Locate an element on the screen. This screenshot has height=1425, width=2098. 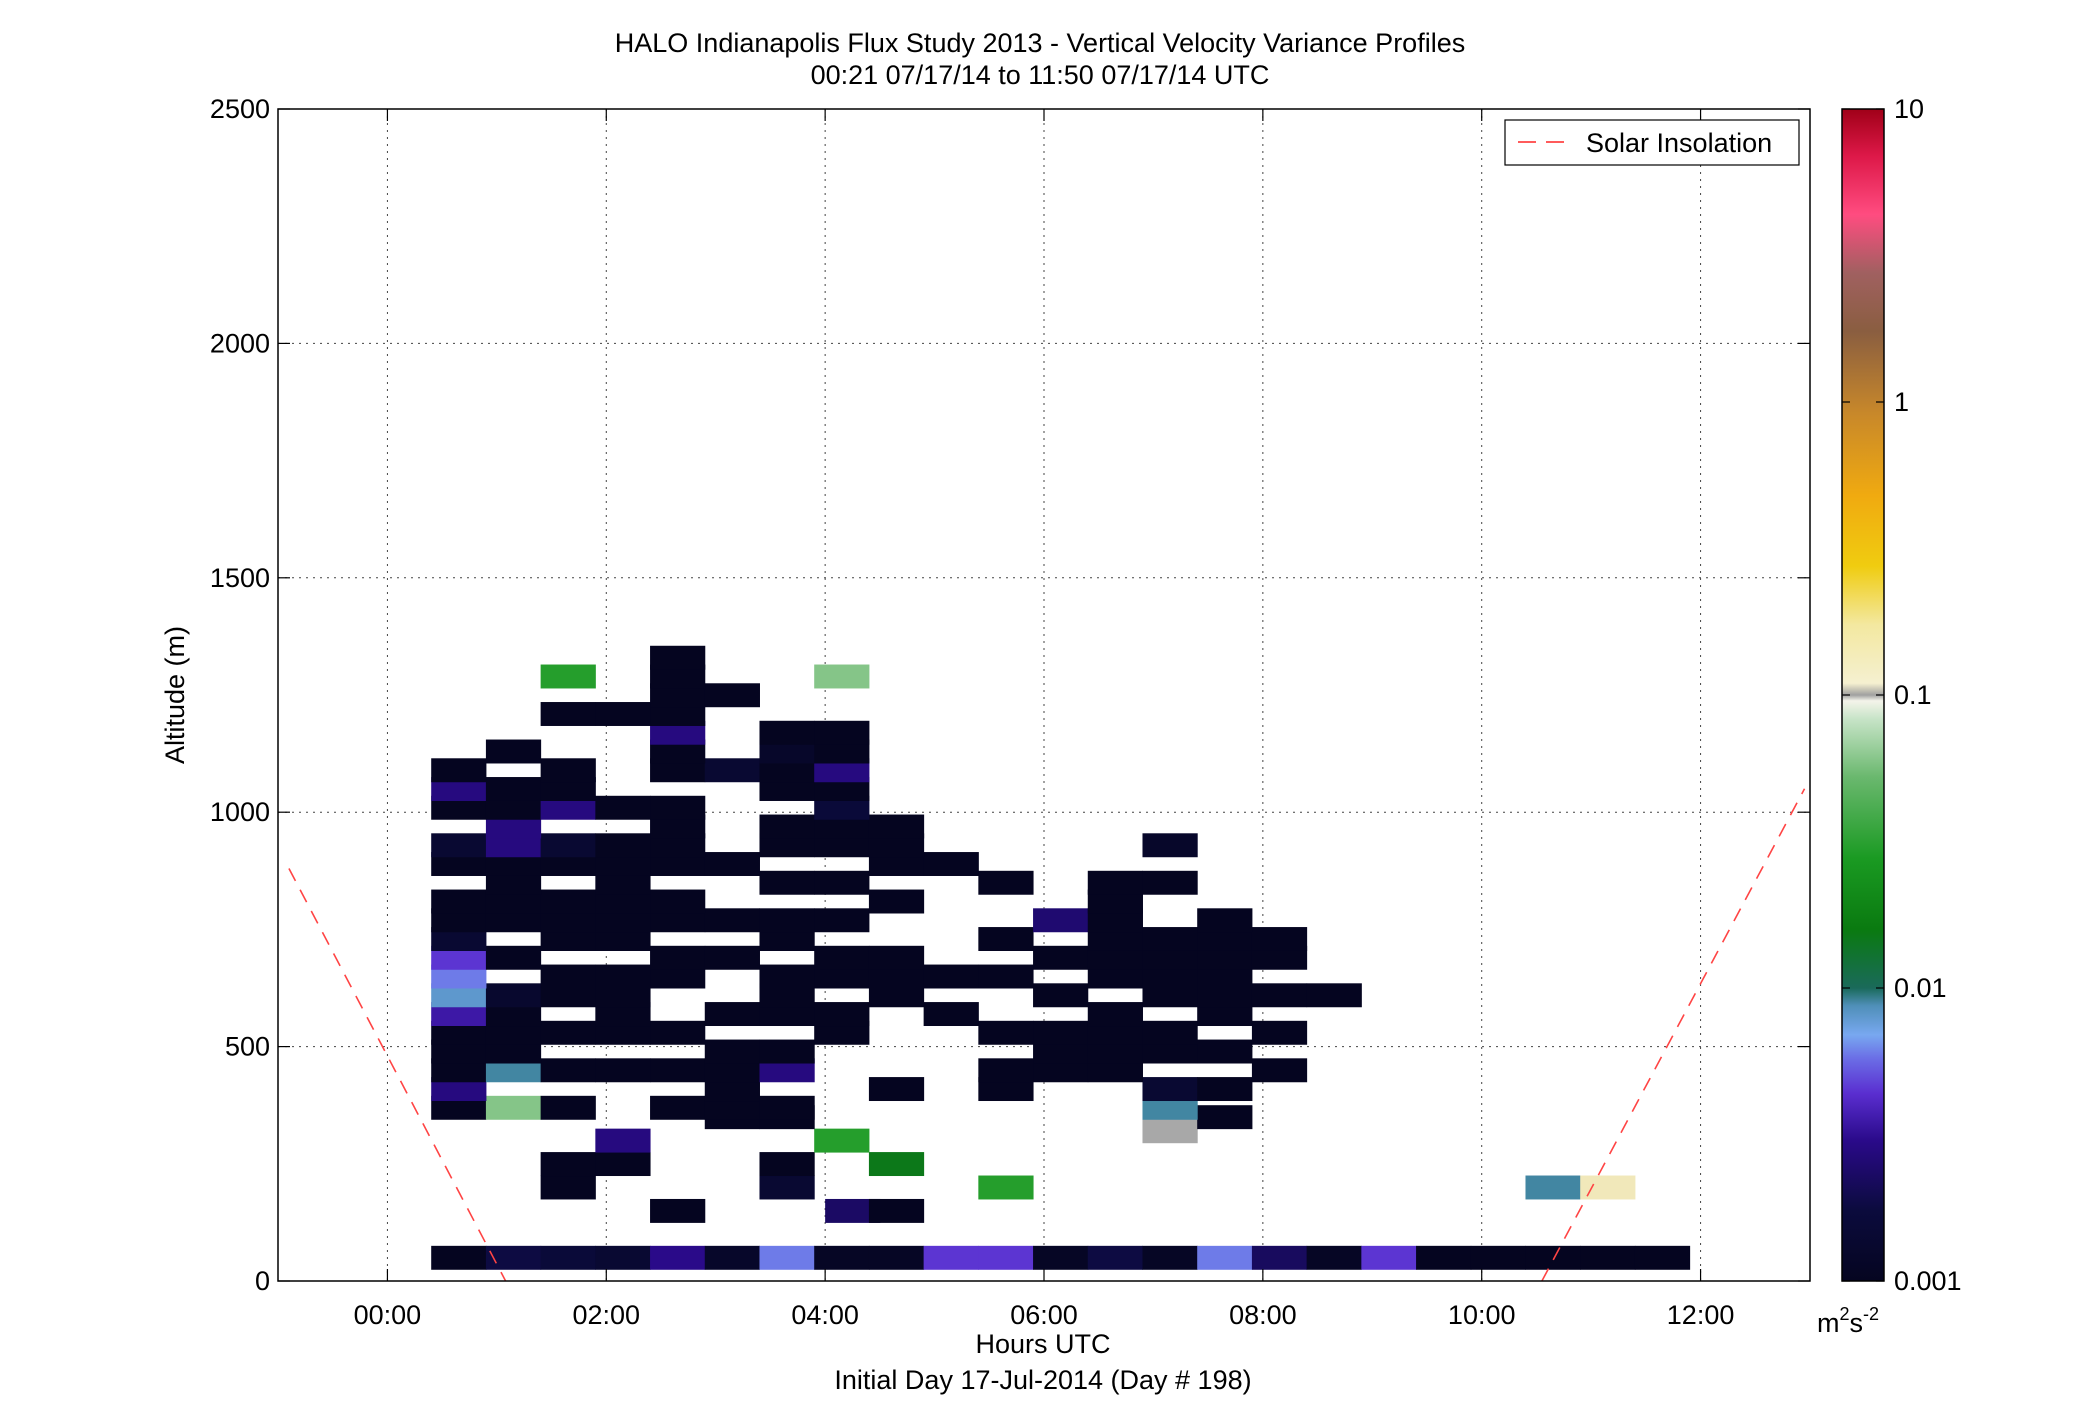
y-tick-label-0: 0 is located at coordinates (262, 1281).